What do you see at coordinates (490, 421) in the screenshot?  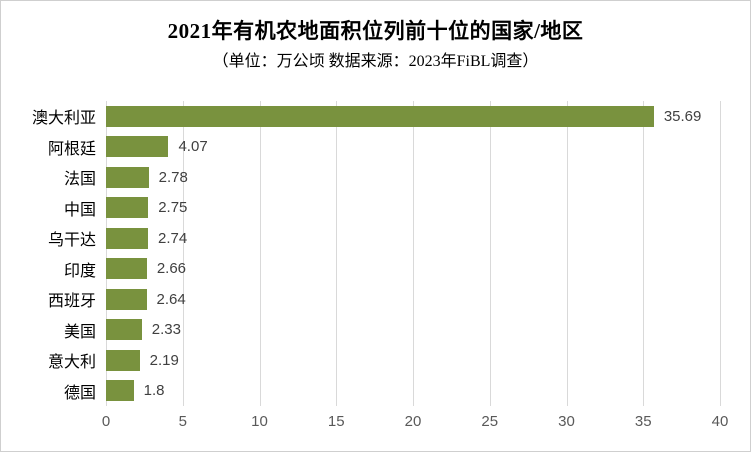 I see `x-tick-label: 25` at bounding box center [490, 421].